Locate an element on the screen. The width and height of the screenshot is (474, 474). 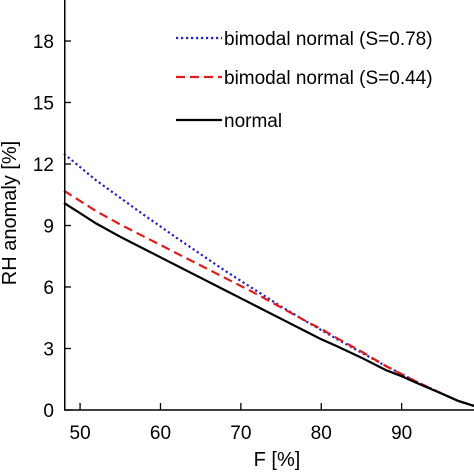
y-tick-label: 18 is located at coordinates (43, 42).